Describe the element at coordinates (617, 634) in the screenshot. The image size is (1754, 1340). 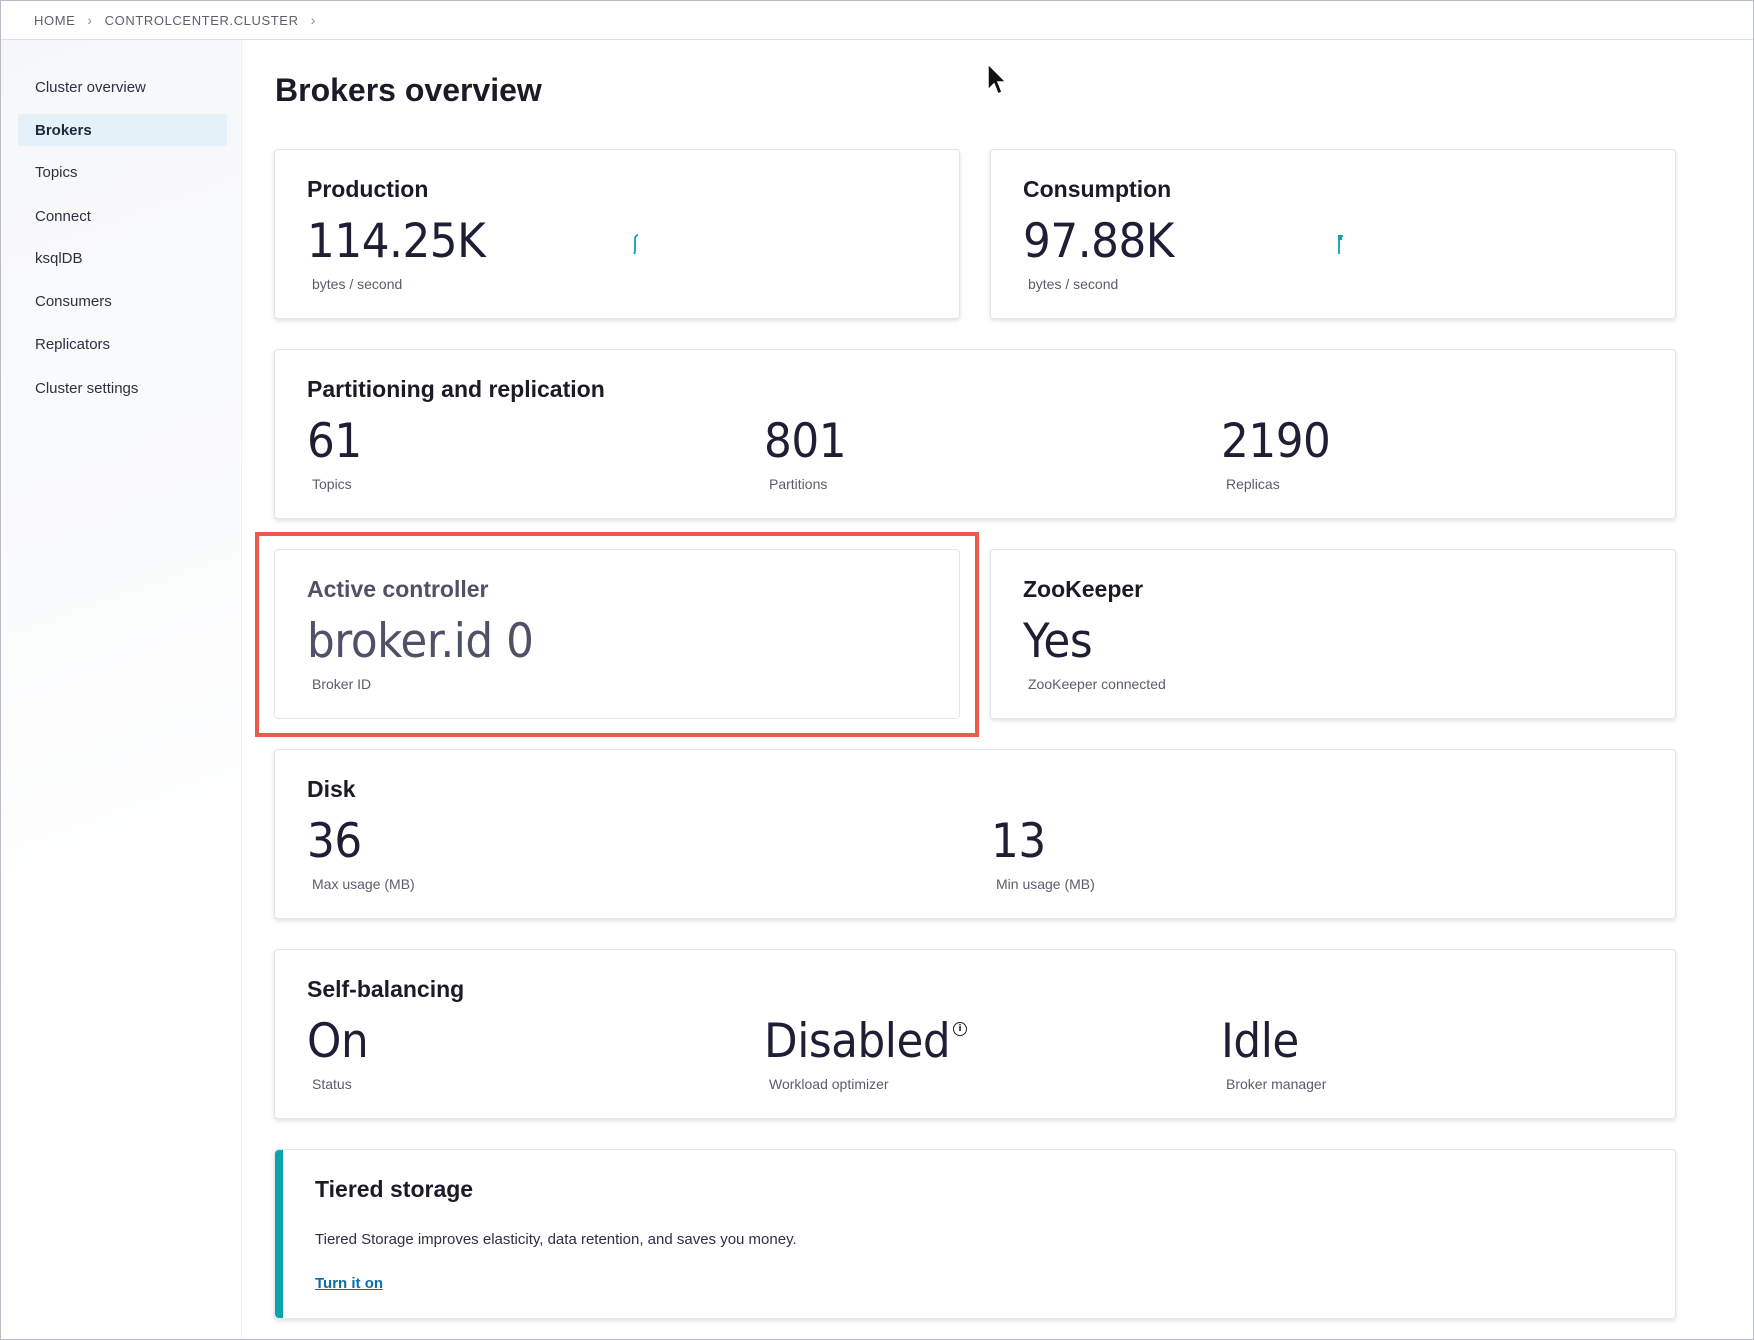
I see `active-controller-card: Active controller broker.id 0 Broker ID` at that location.